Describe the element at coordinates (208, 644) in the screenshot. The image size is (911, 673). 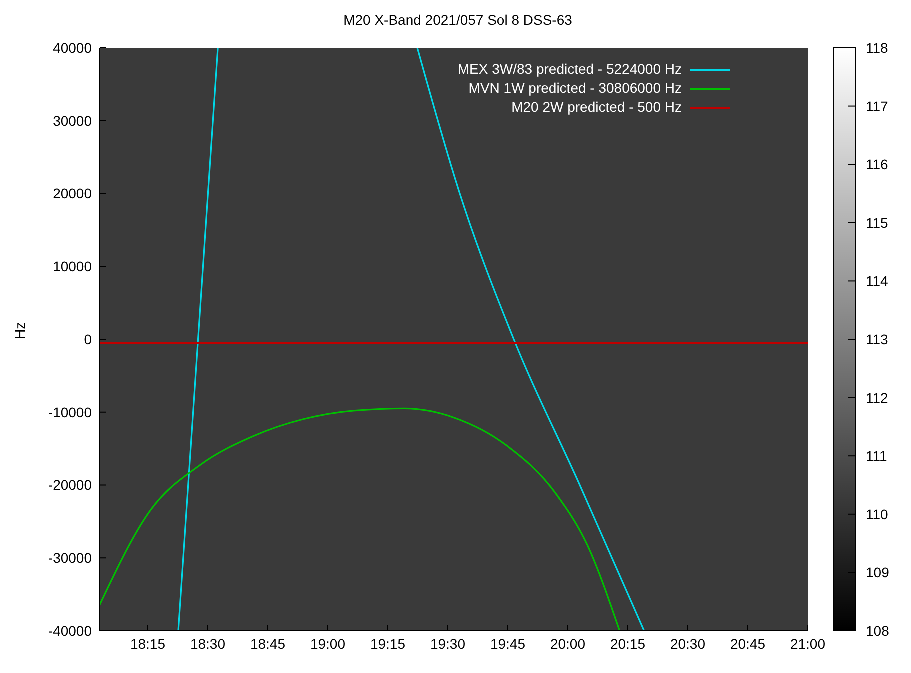
I see `x-tick-label: 18:30` at that location.